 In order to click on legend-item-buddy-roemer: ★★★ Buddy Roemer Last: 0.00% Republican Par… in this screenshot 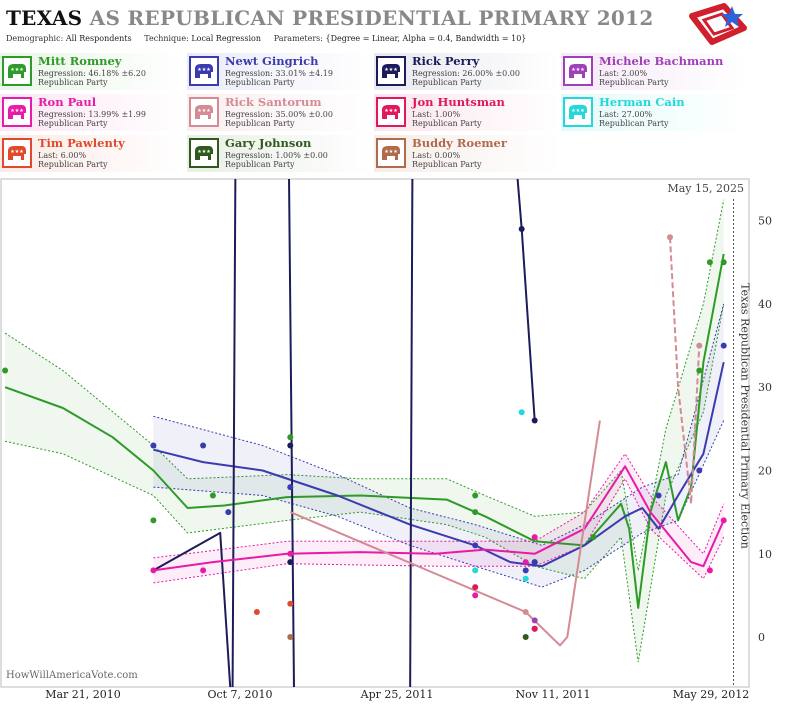, I will do `click(467, 153)`.